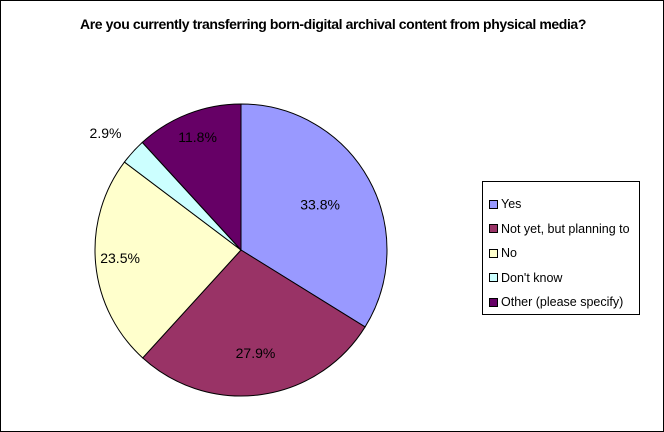 The image size is (664, 432). I want to click on legend-item-don-t-know: Don't know, so click(564, 278).